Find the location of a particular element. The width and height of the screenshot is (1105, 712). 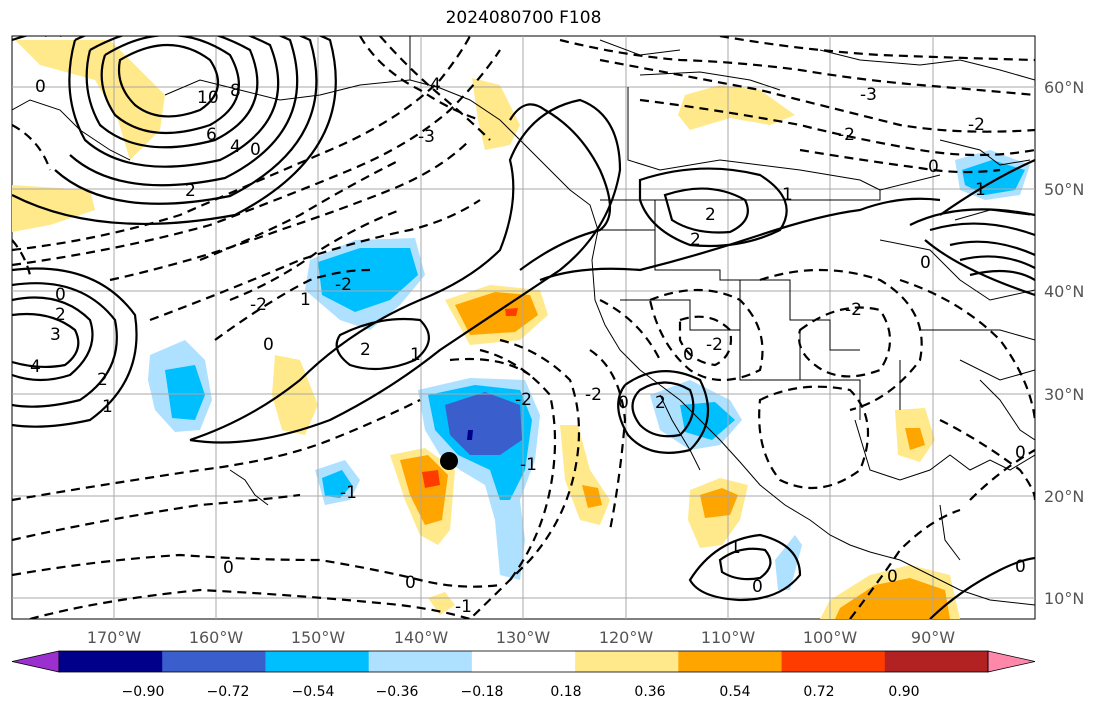

colorbar is located at coordinates (523, 661).